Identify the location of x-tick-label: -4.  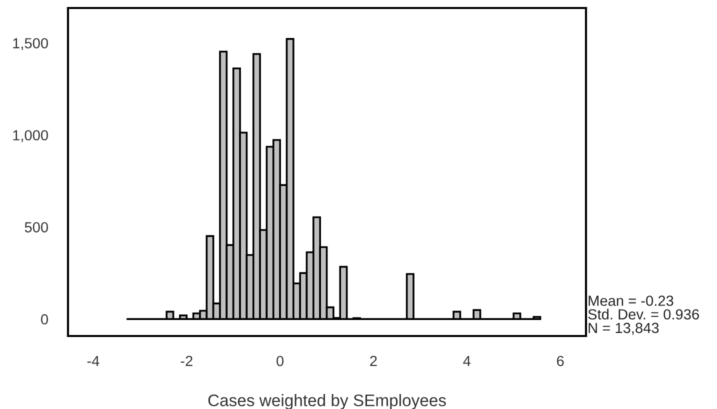
(93, 361).